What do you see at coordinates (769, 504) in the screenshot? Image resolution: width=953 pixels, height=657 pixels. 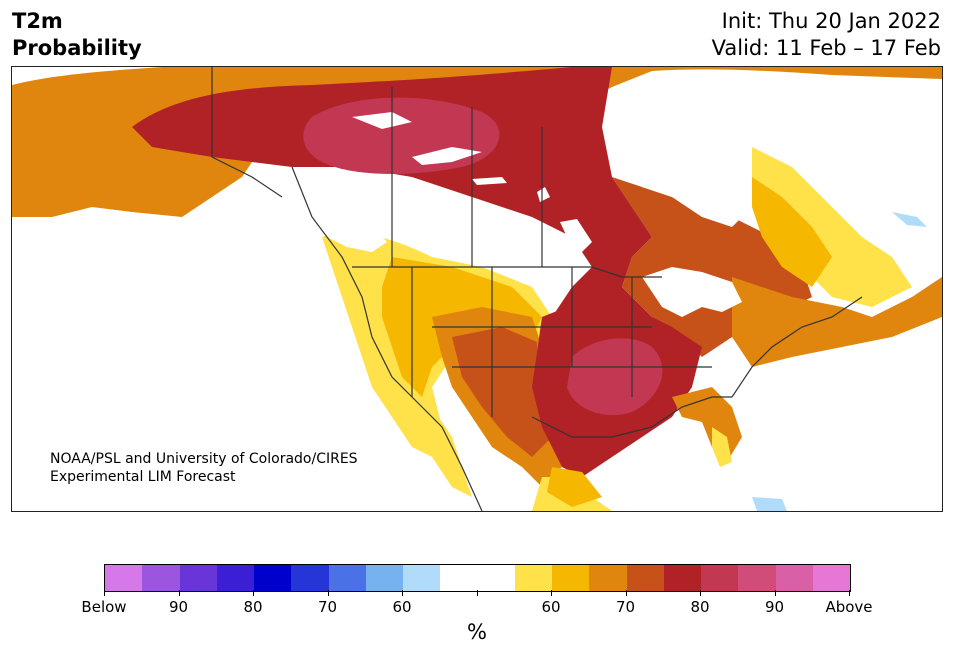 I see `caribbean-cold-spot` at bounding box center [769, 504].